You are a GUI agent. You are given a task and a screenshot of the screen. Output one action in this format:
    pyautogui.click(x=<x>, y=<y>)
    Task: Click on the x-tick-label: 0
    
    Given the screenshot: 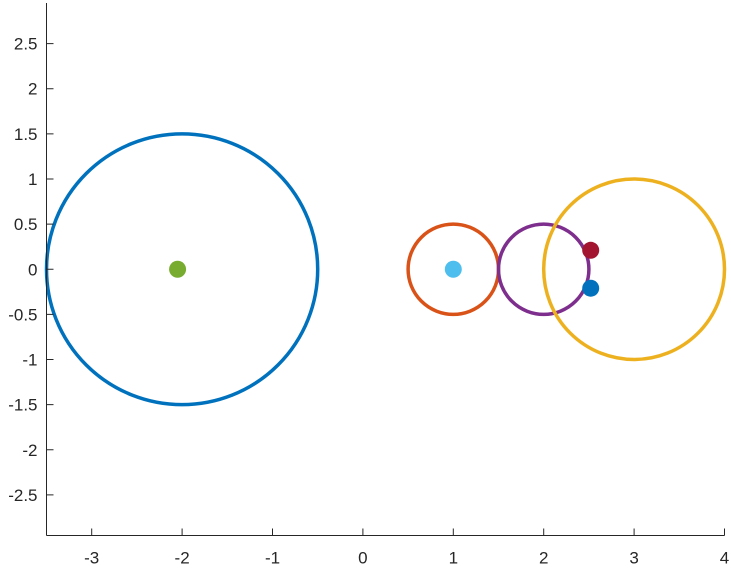 What is the action you would take?
    pyautogui.click(x=362, y=558)
    